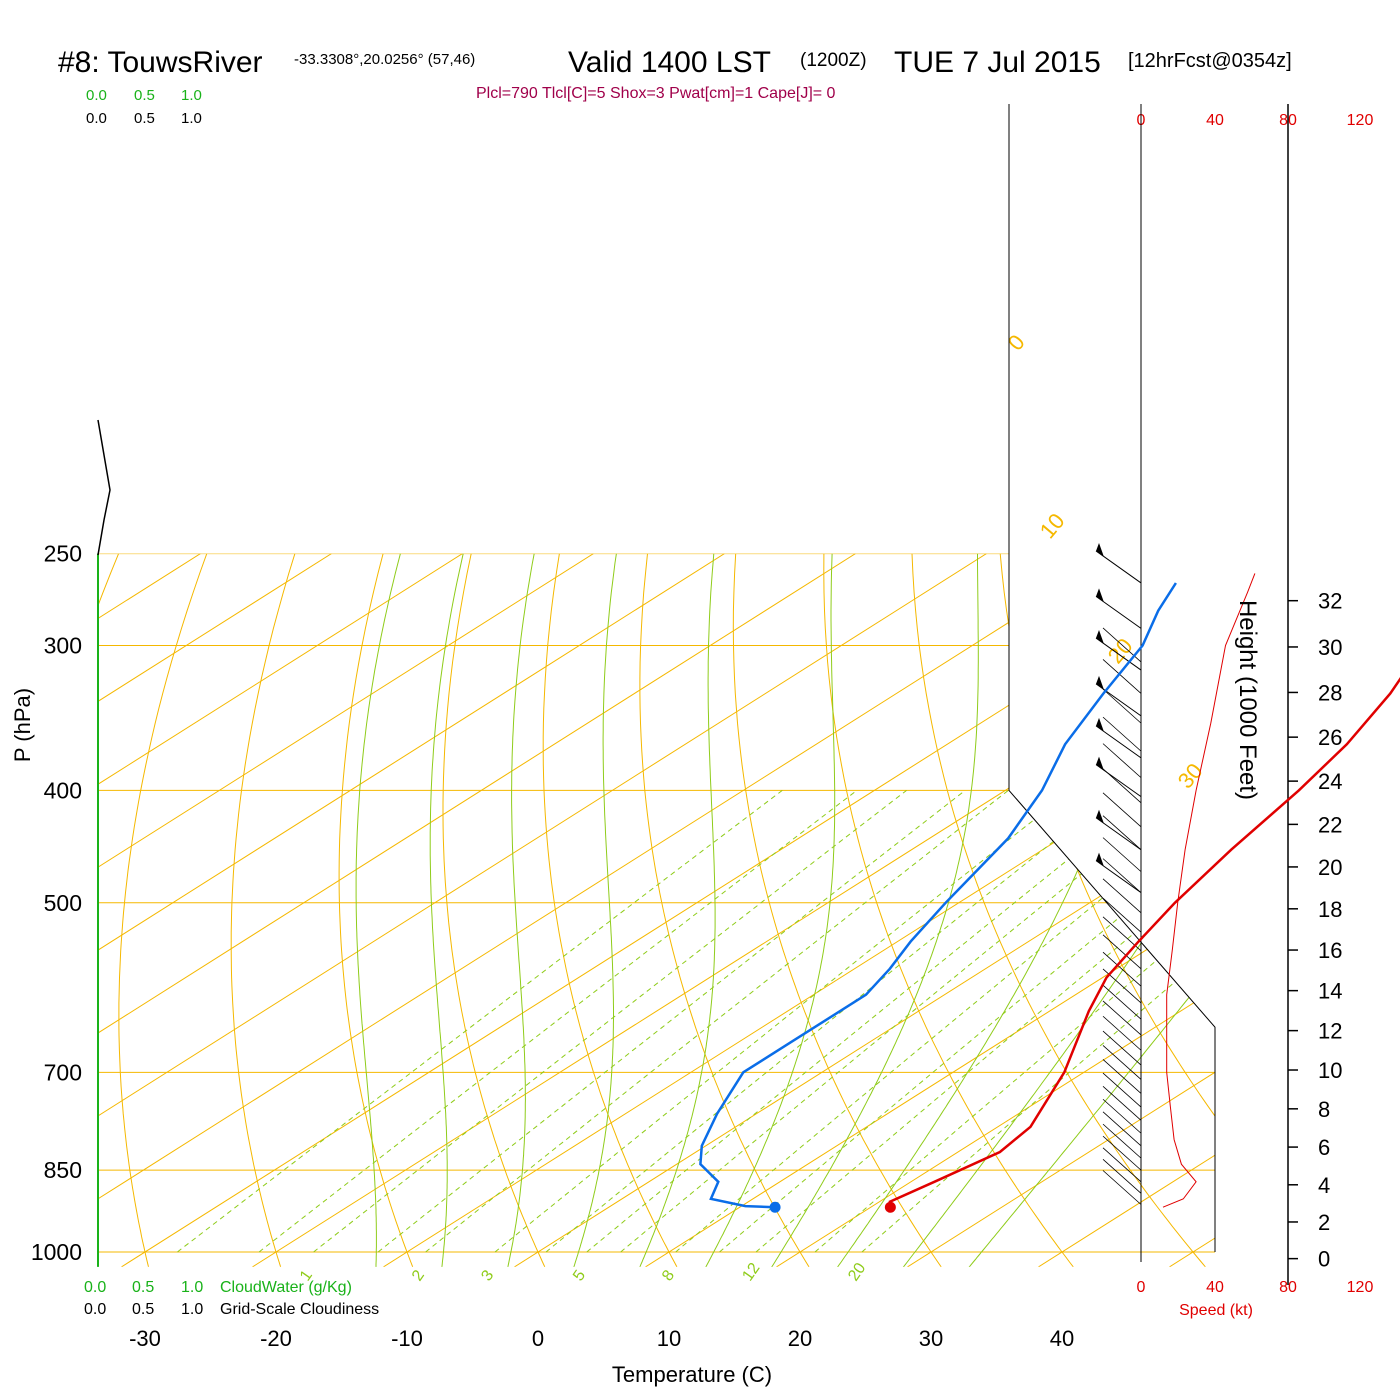 The width and height of the screenshot is (1400, 1400). What do you see at coordinates (95, 1287) in the screenshot?
I see `cloudwater-scale-bottom-0: 0.0` at bounding box center [95, 1287].